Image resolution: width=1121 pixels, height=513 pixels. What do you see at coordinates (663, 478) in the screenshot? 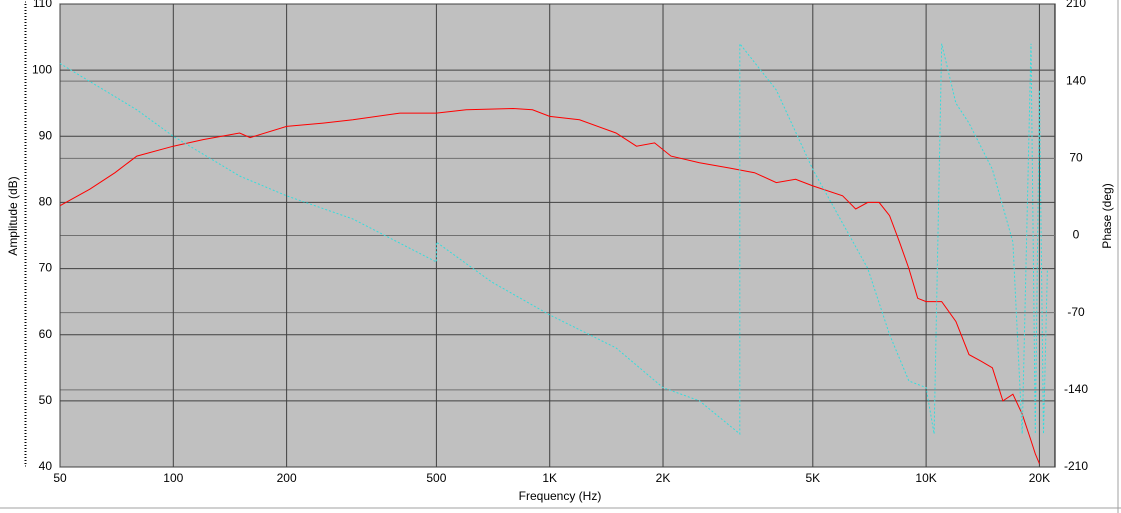
I see `x-tick-label: 2K` at bounding box center [663, 478].